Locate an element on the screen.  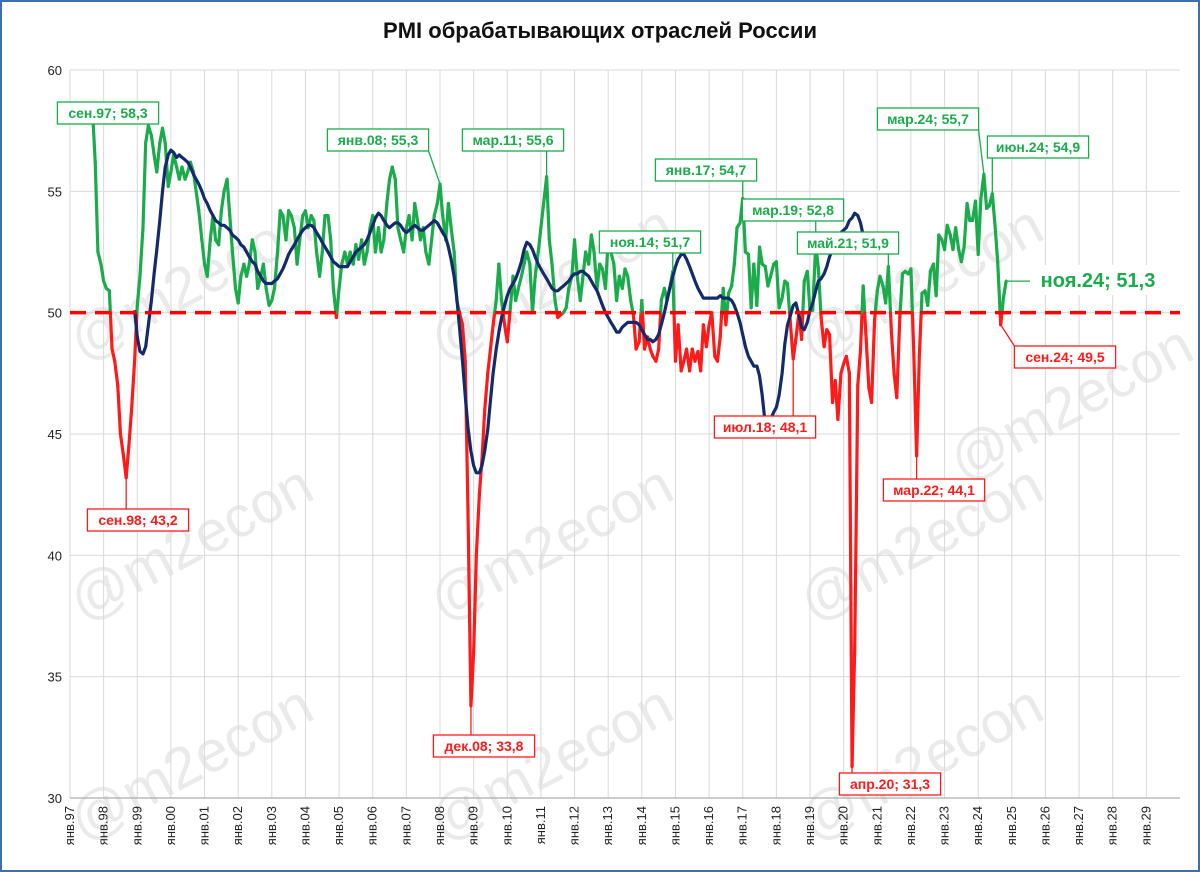
callout-label: сен.97; 58,3 is located at coordinates (108, 113).